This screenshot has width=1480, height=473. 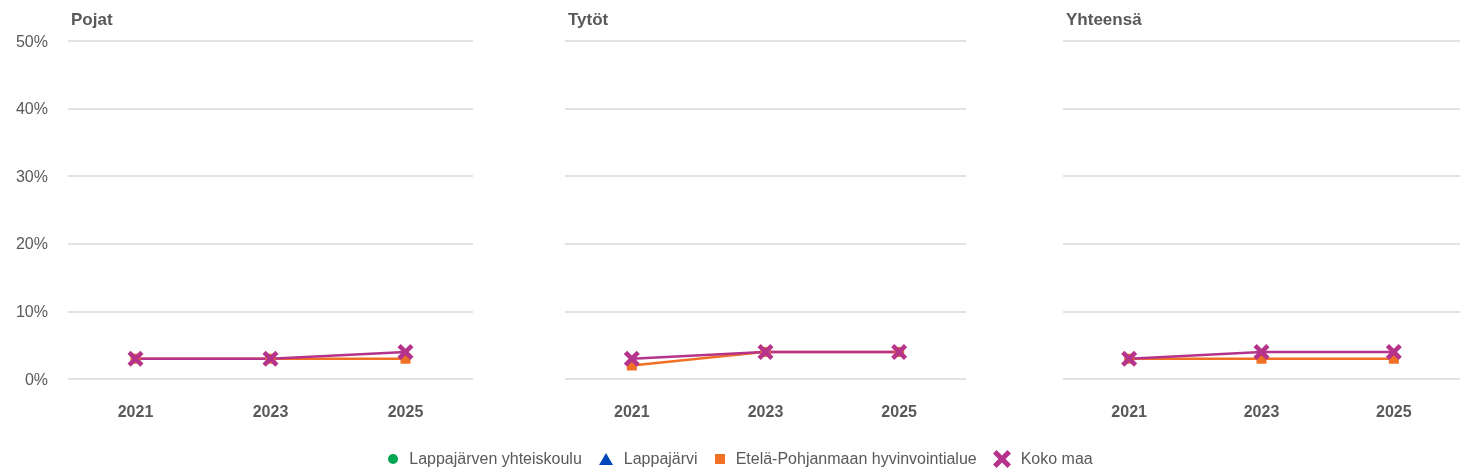 What do you see at coordinates (1056, 459) in the screenshot?
I see `legend-label: Koko maa` at bounding box center [1056, 459].